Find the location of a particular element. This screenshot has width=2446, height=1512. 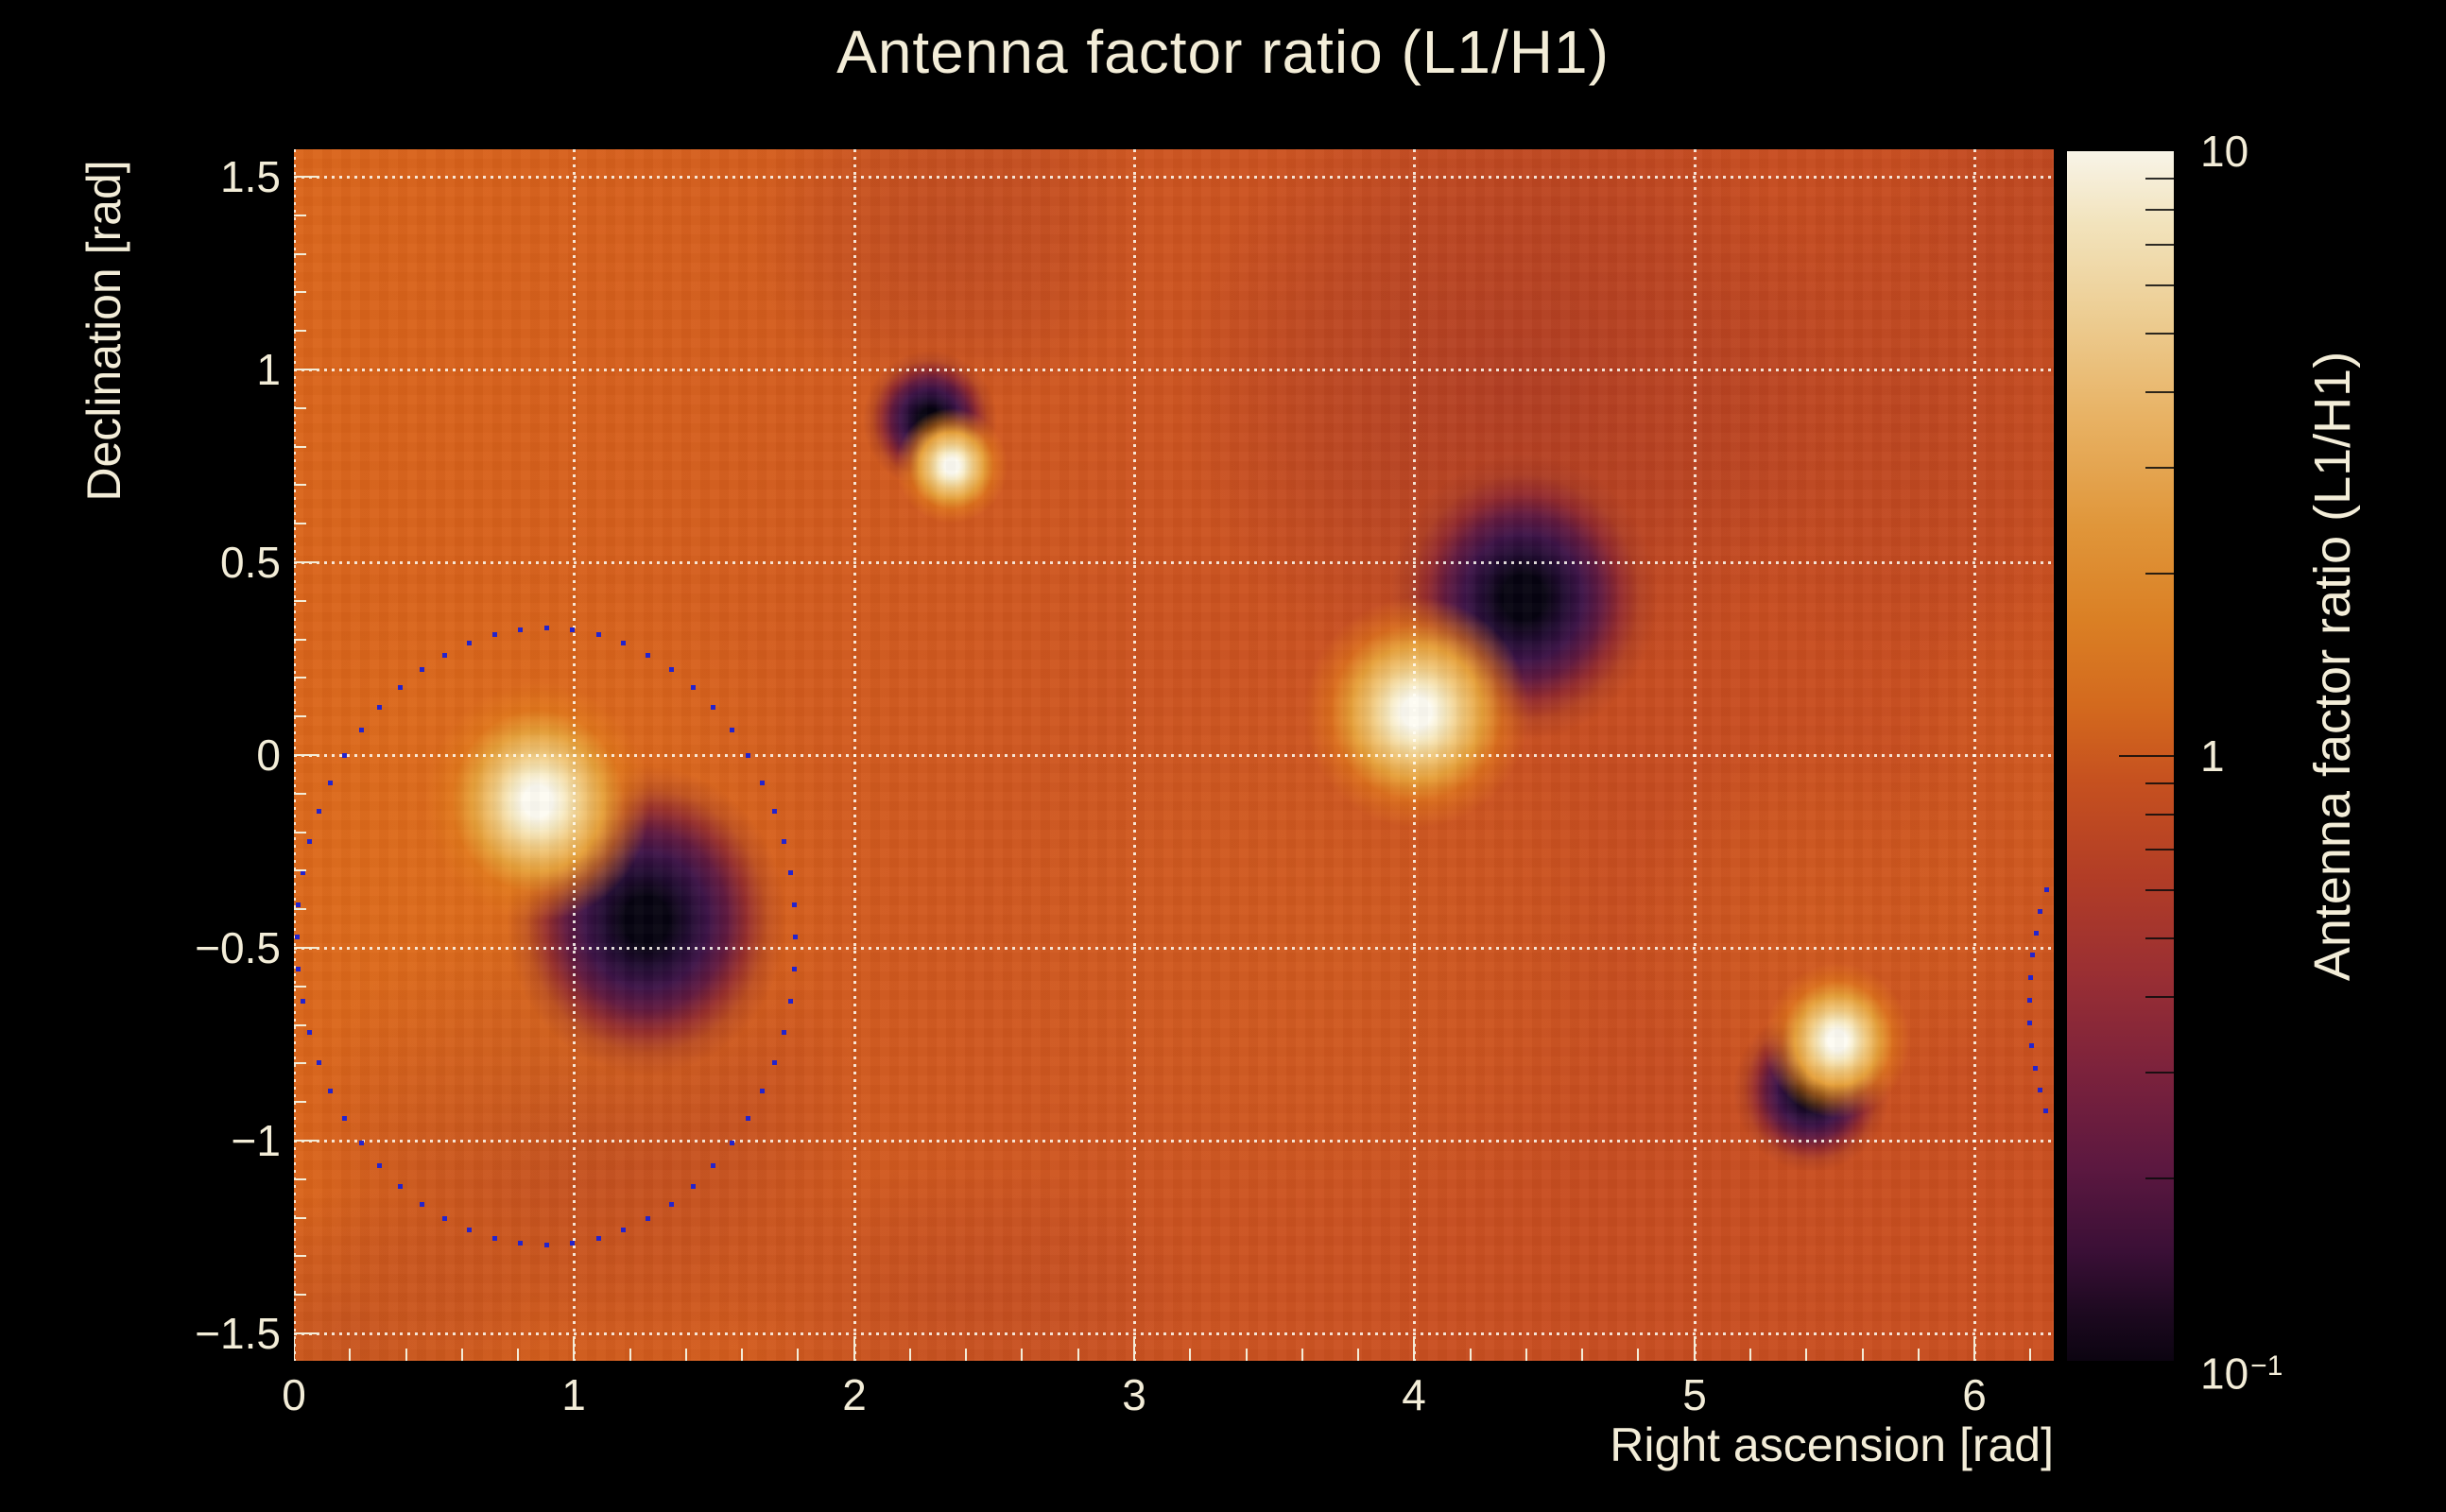

colorbar-label-10: 10 is located at coordinates (2224, 151).